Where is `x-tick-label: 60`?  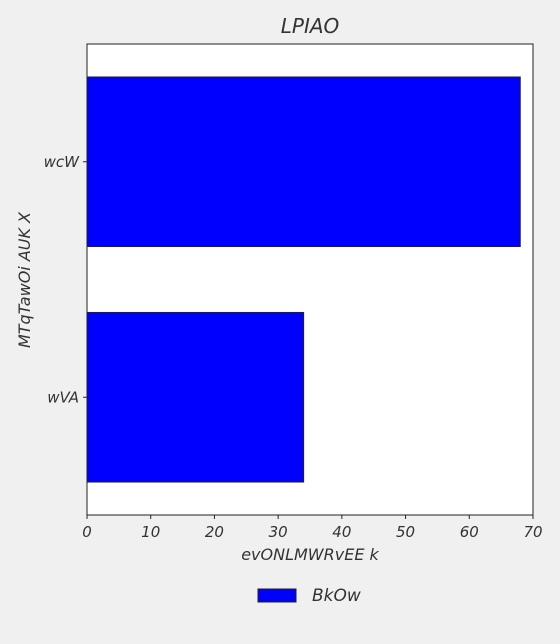
x-tick-label: 60 is located at coordinates (469, 532).